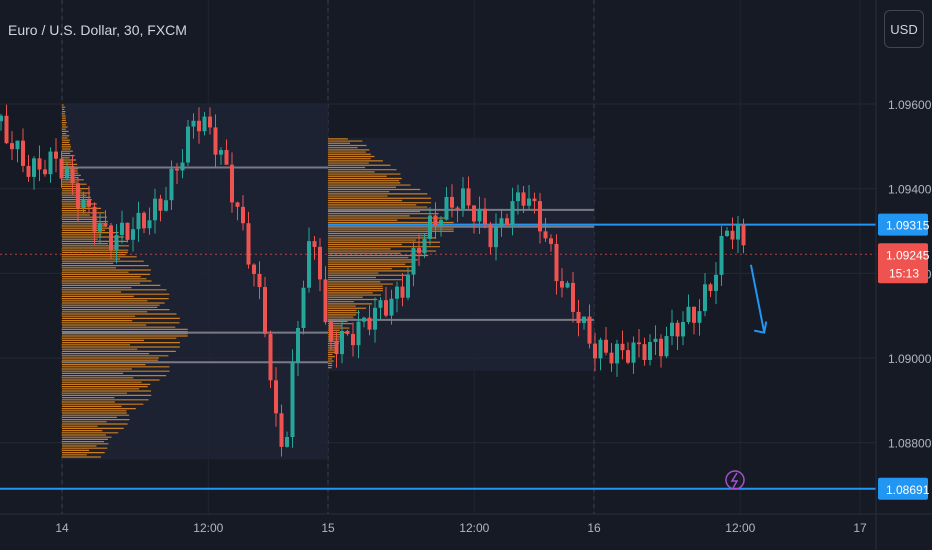 The height and width of the screenshot is (550, 932). I want to click on currency-button: USD, so click(904, 29).